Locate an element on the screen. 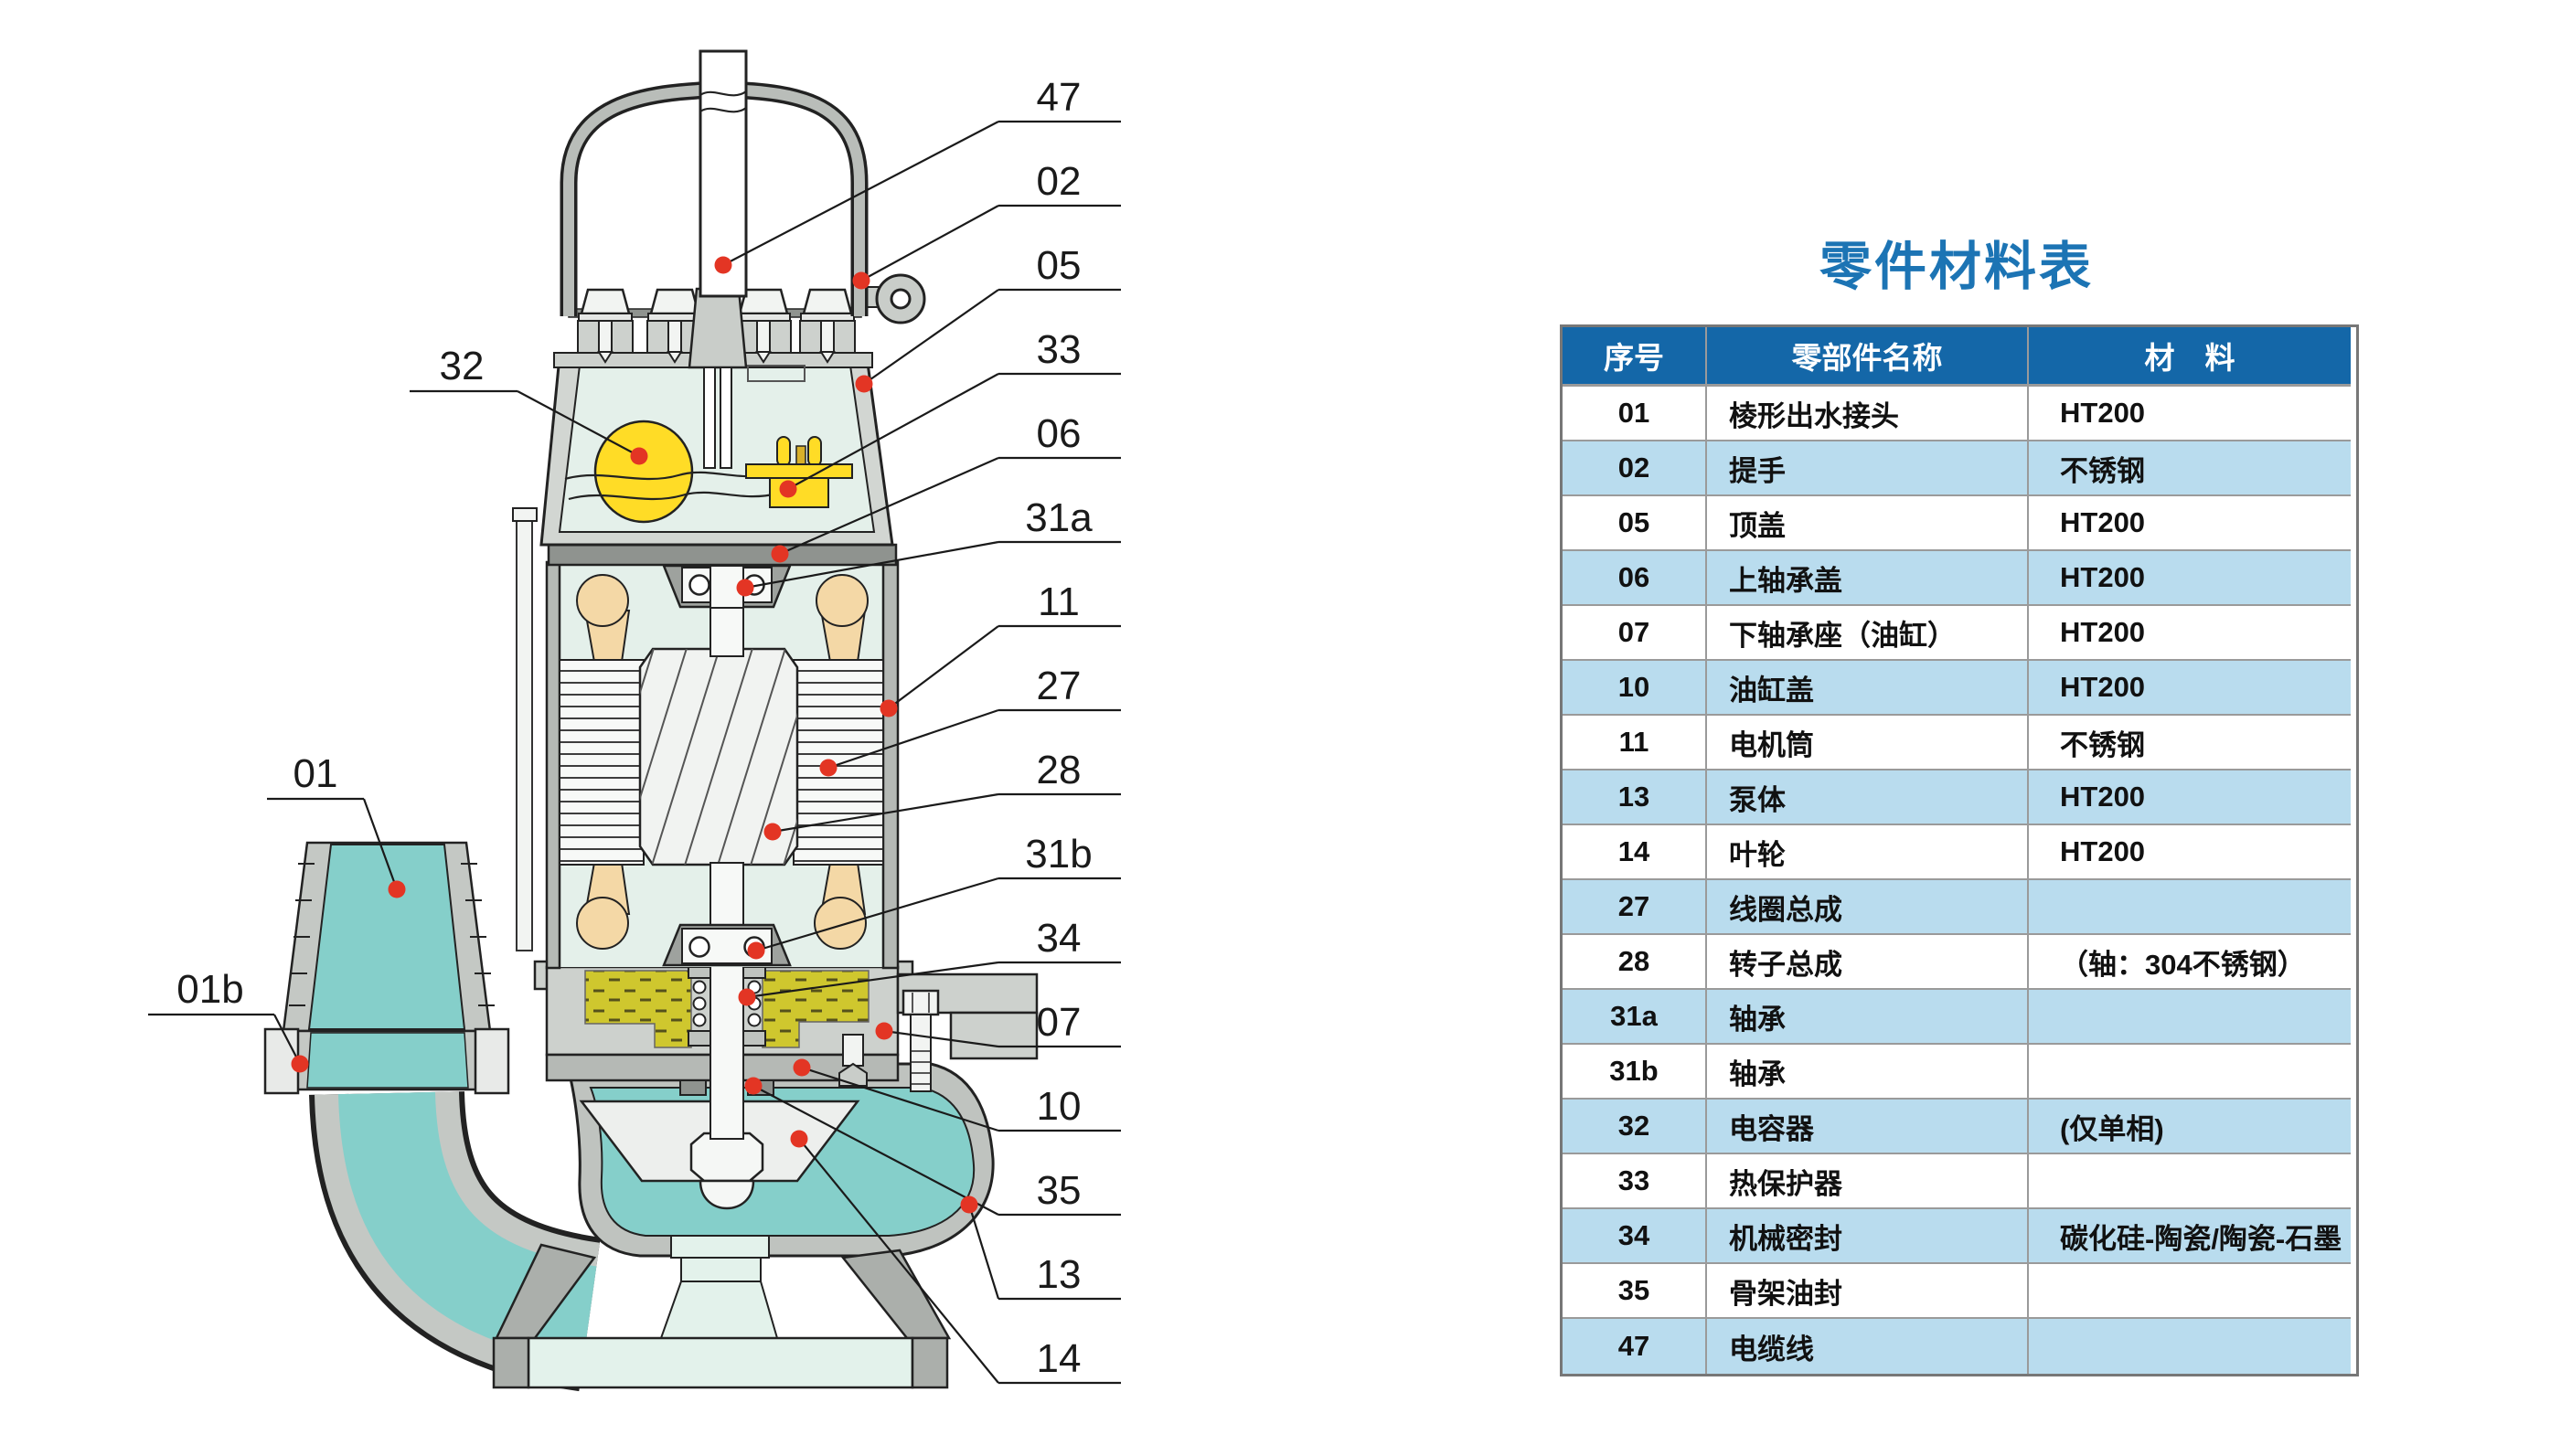 This screenshot has width=2550, height=1456. base-column-foot is located at coordinates (719, 1310).